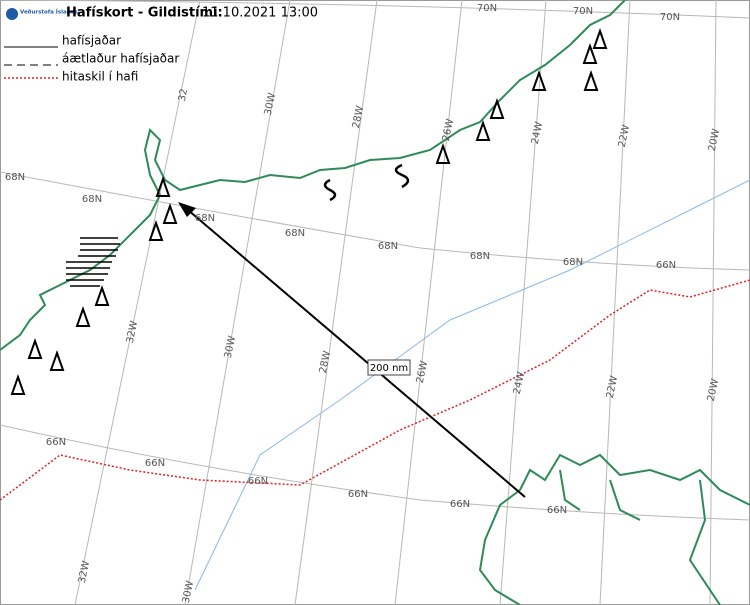 The width and height of the screenshot is (750, 605). I want to click on lat-line, so click(375, 9).